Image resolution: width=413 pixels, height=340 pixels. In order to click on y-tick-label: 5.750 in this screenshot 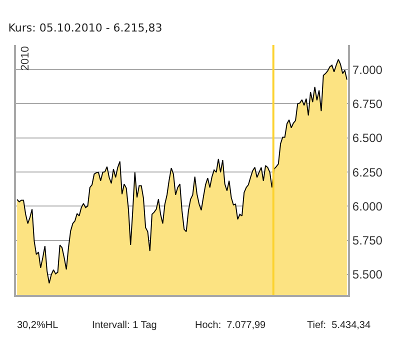, I will do `click(367, 241)`.